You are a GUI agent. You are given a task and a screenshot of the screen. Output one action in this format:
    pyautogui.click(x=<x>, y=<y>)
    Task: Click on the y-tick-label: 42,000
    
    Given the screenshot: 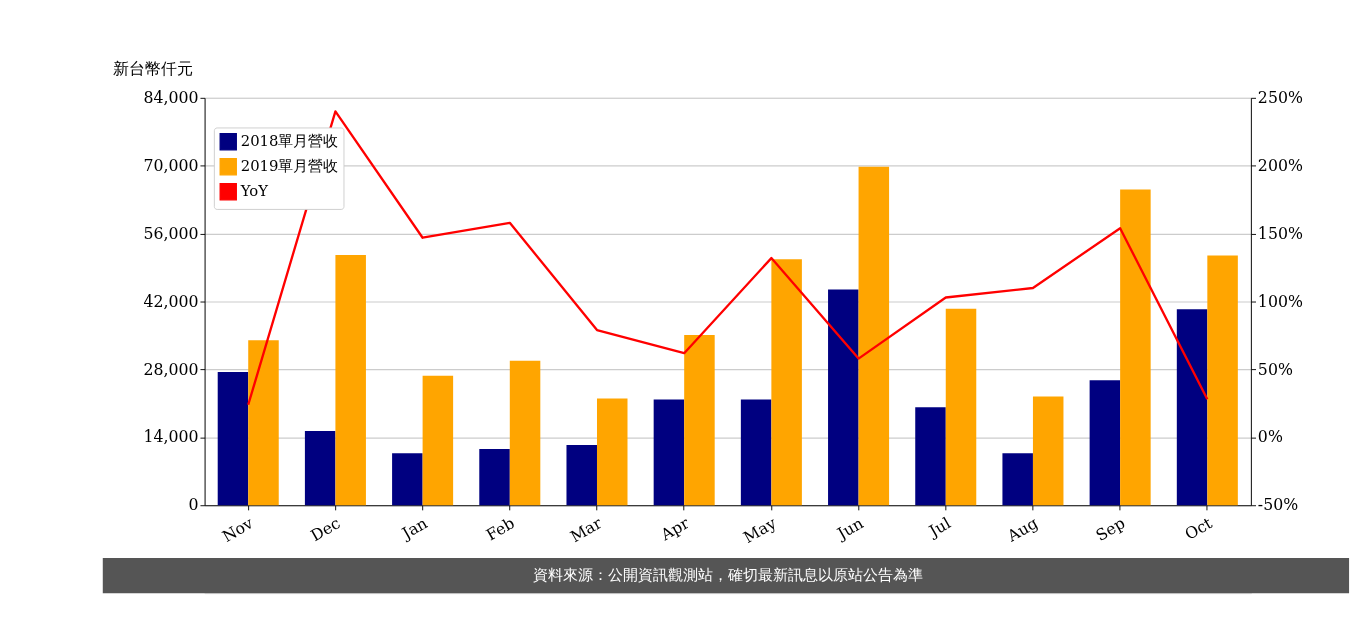 What is the action you would take?
    pyautogui.click(x=171, y=301)
    